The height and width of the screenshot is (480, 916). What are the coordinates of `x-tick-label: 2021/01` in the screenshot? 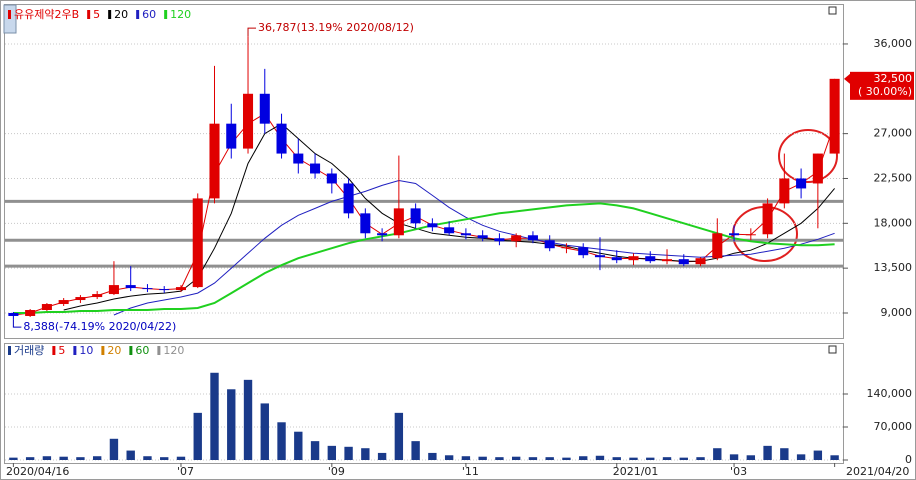 It's located at (636, 471).